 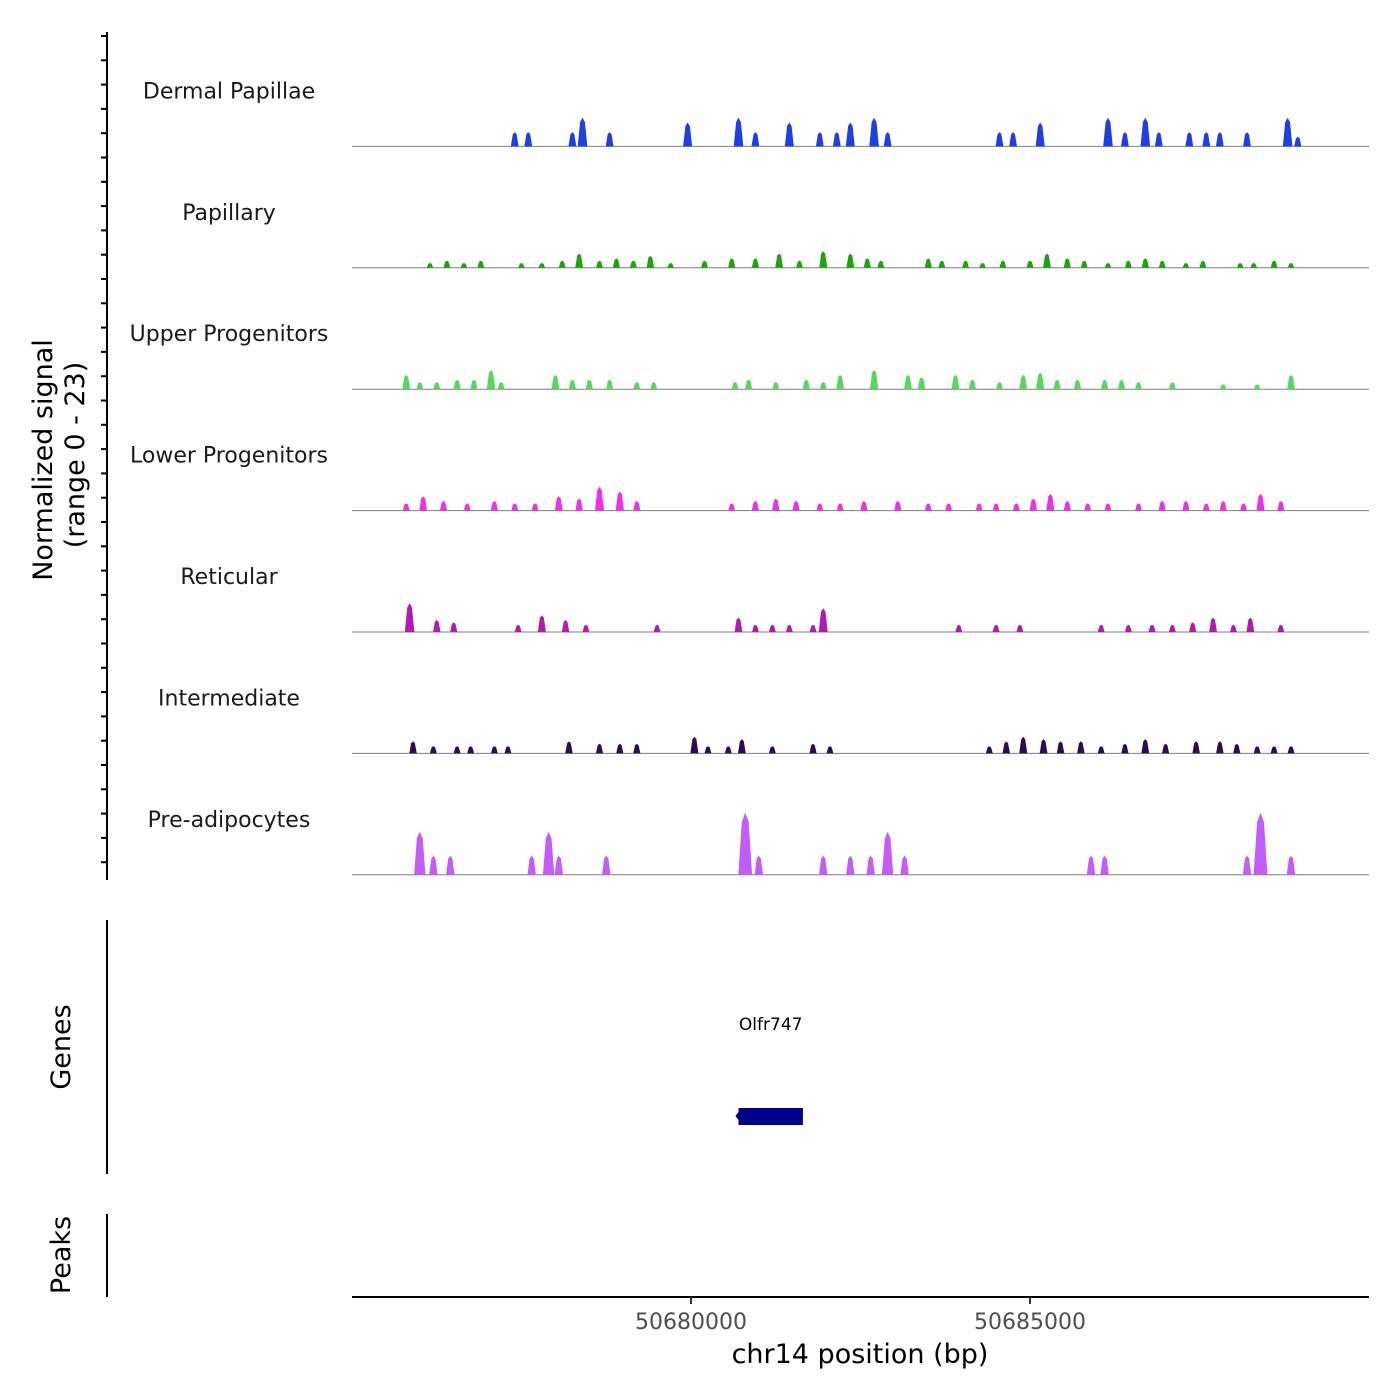 What do you see at coordinates (860, 1333) in the screenshot?
I see `x-axis: 50680000 50685000 chr14 position (bp)` at bounding box center [860, 1333].